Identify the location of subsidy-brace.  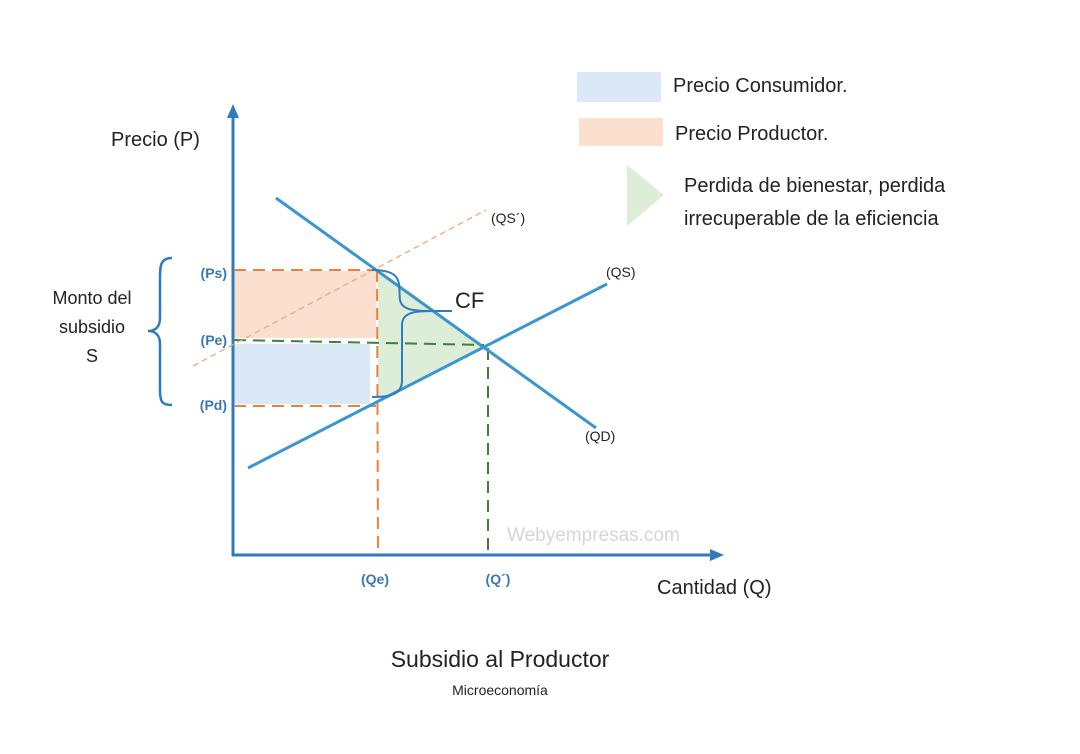
(160, 331).